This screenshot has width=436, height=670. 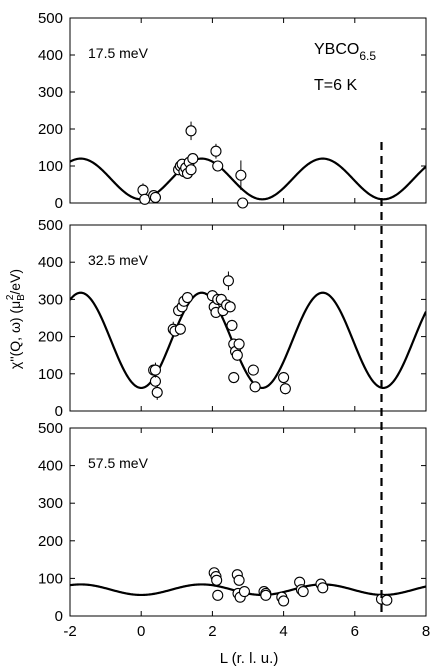 What do you see at coordinates (212, 631) in the screenshot?
I see `x-tick-label: 2` at bounding box center [212, 631].